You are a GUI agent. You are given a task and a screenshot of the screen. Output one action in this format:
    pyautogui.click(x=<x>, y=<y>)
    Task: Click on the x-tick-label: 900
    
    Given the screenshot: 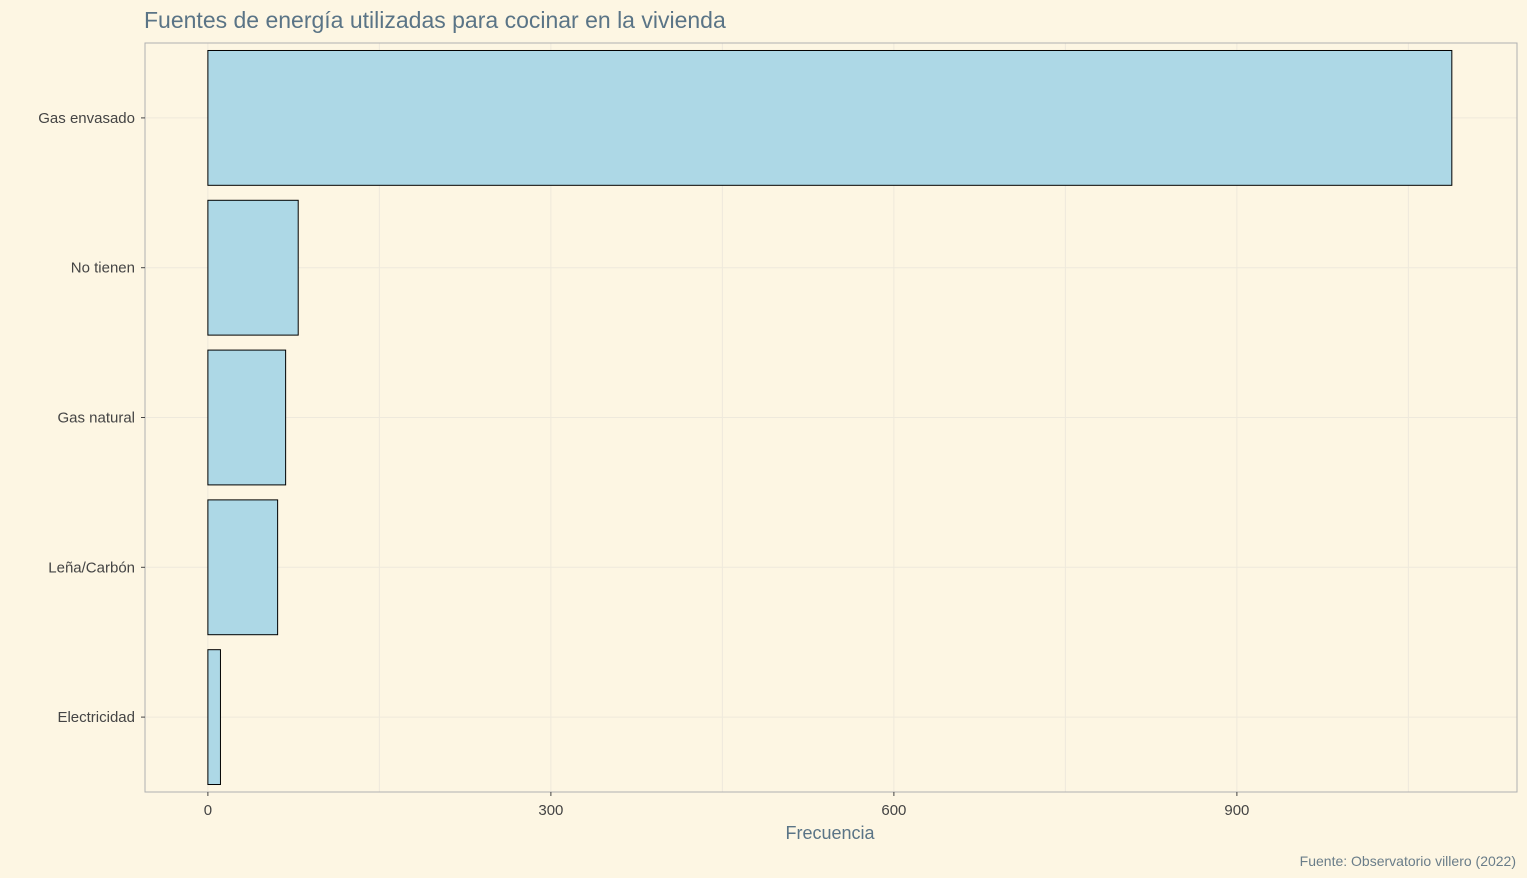 What is the action you would take?
    pyautogui.click(x=1236, y=810)
    